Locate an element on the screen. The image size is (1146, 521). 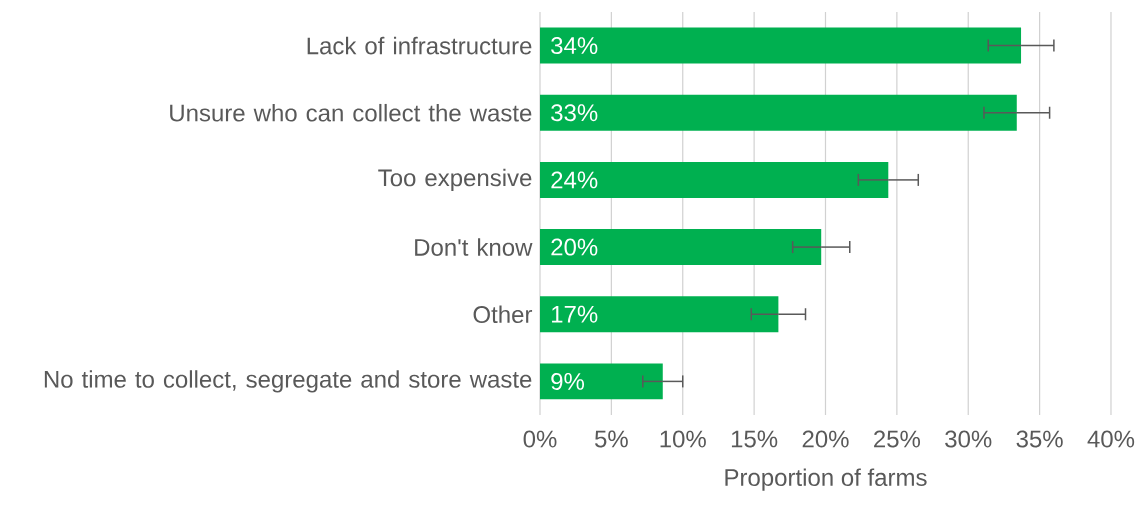
data-label: 33% is located at coordinates (574, 113).